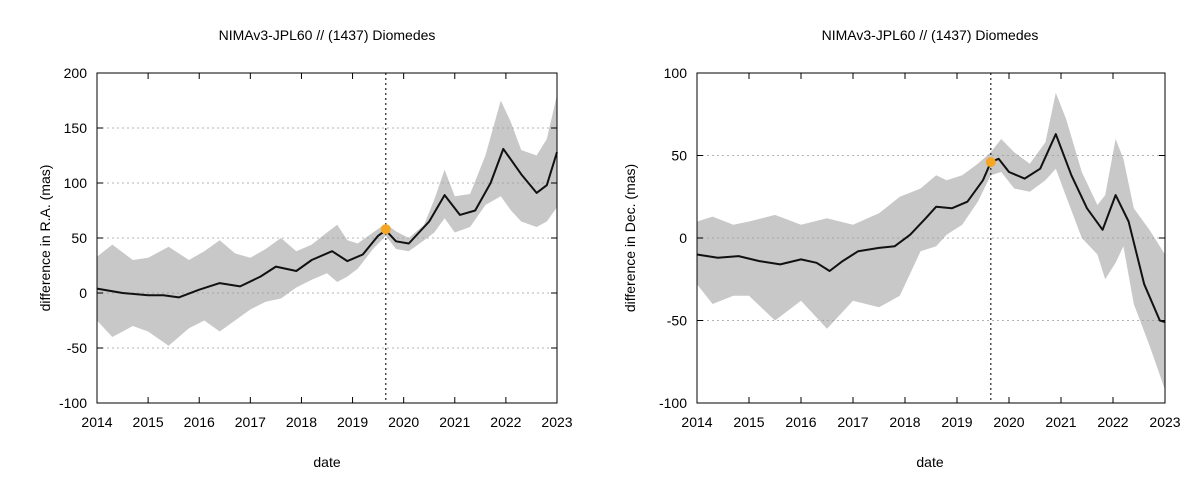  Describe the element at coordinates (250, 422) in the screenshot. I see `ra-x-tick-label: 2017` at that location.